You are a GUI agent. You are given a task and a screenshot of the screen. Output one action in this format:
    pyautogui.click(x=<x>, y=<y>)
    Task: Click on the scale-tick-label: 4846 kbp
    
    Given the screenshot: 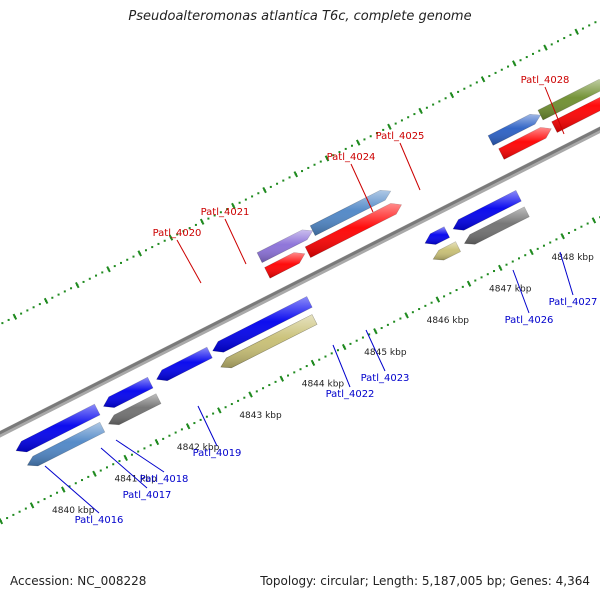 What is the action you would take?
    pyautogui.click(x=448, y=321)
    